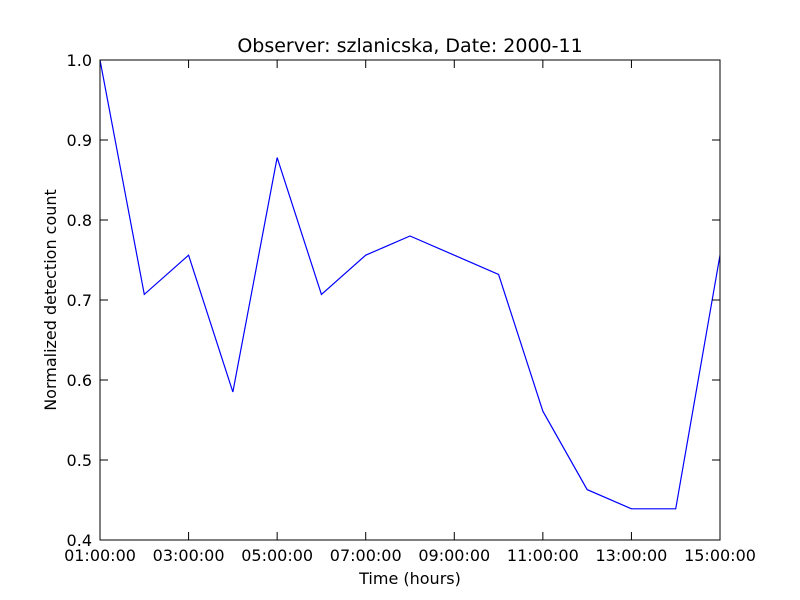  What do you see at coordinates (79, 300) in the screenshot?
I see `y-tick-label: 0.7` at bounding box center [79, 300].